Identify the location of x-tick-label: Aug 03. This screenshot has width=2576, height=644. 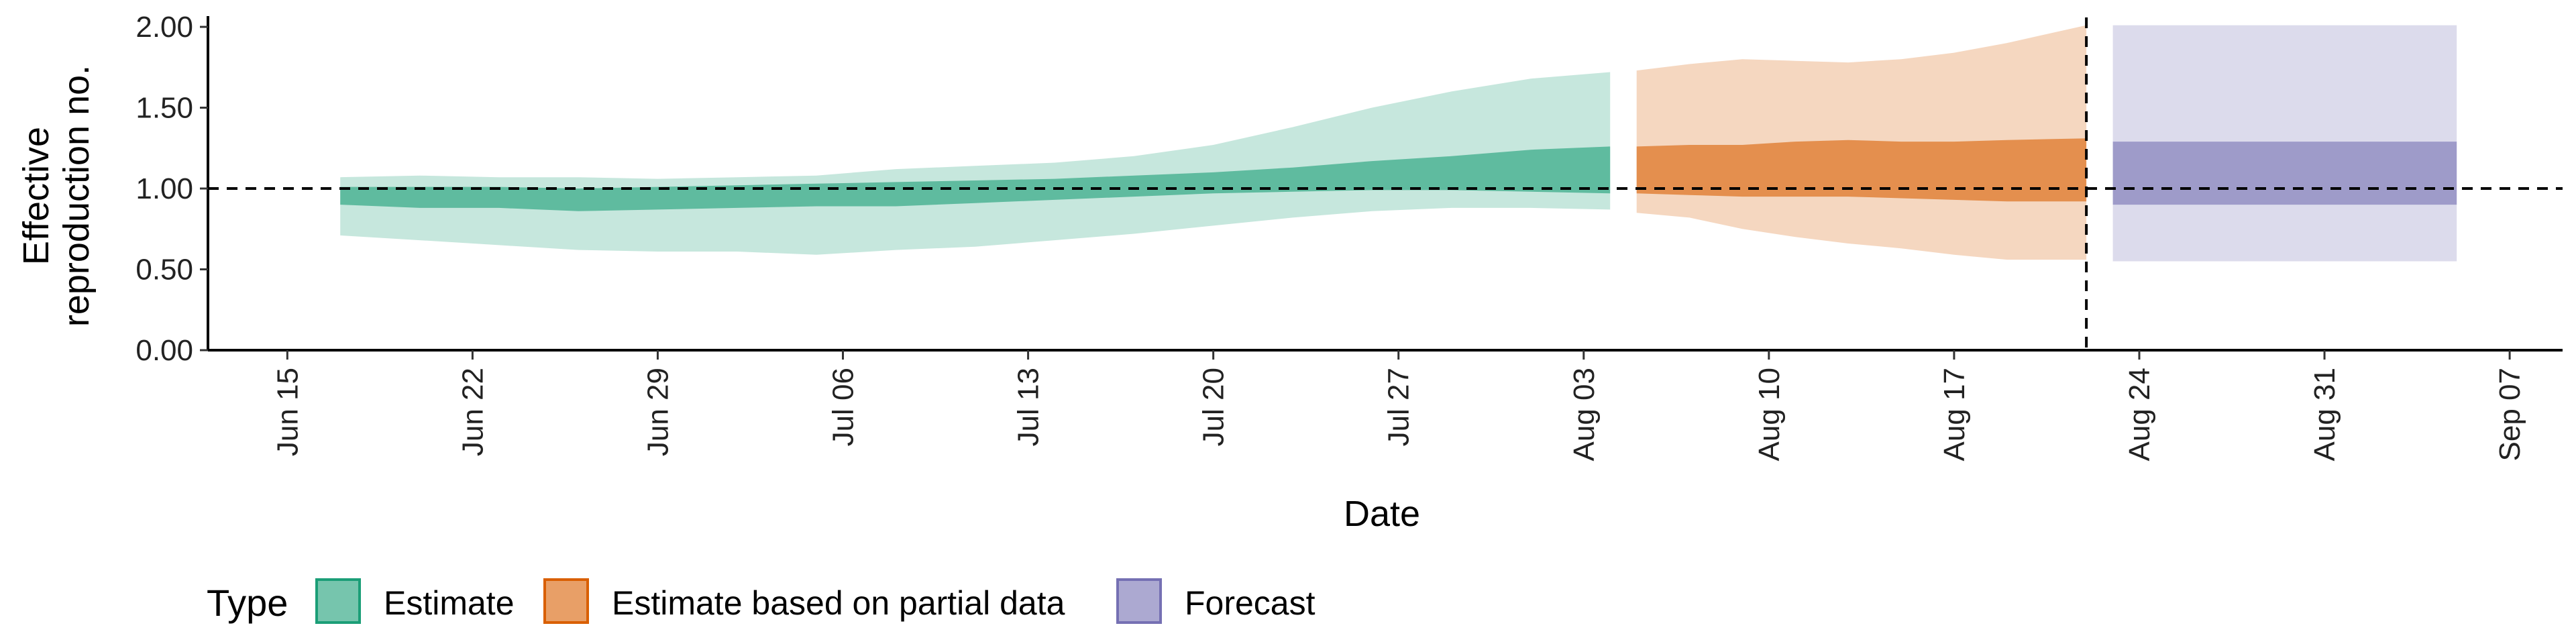
(1584, 414).